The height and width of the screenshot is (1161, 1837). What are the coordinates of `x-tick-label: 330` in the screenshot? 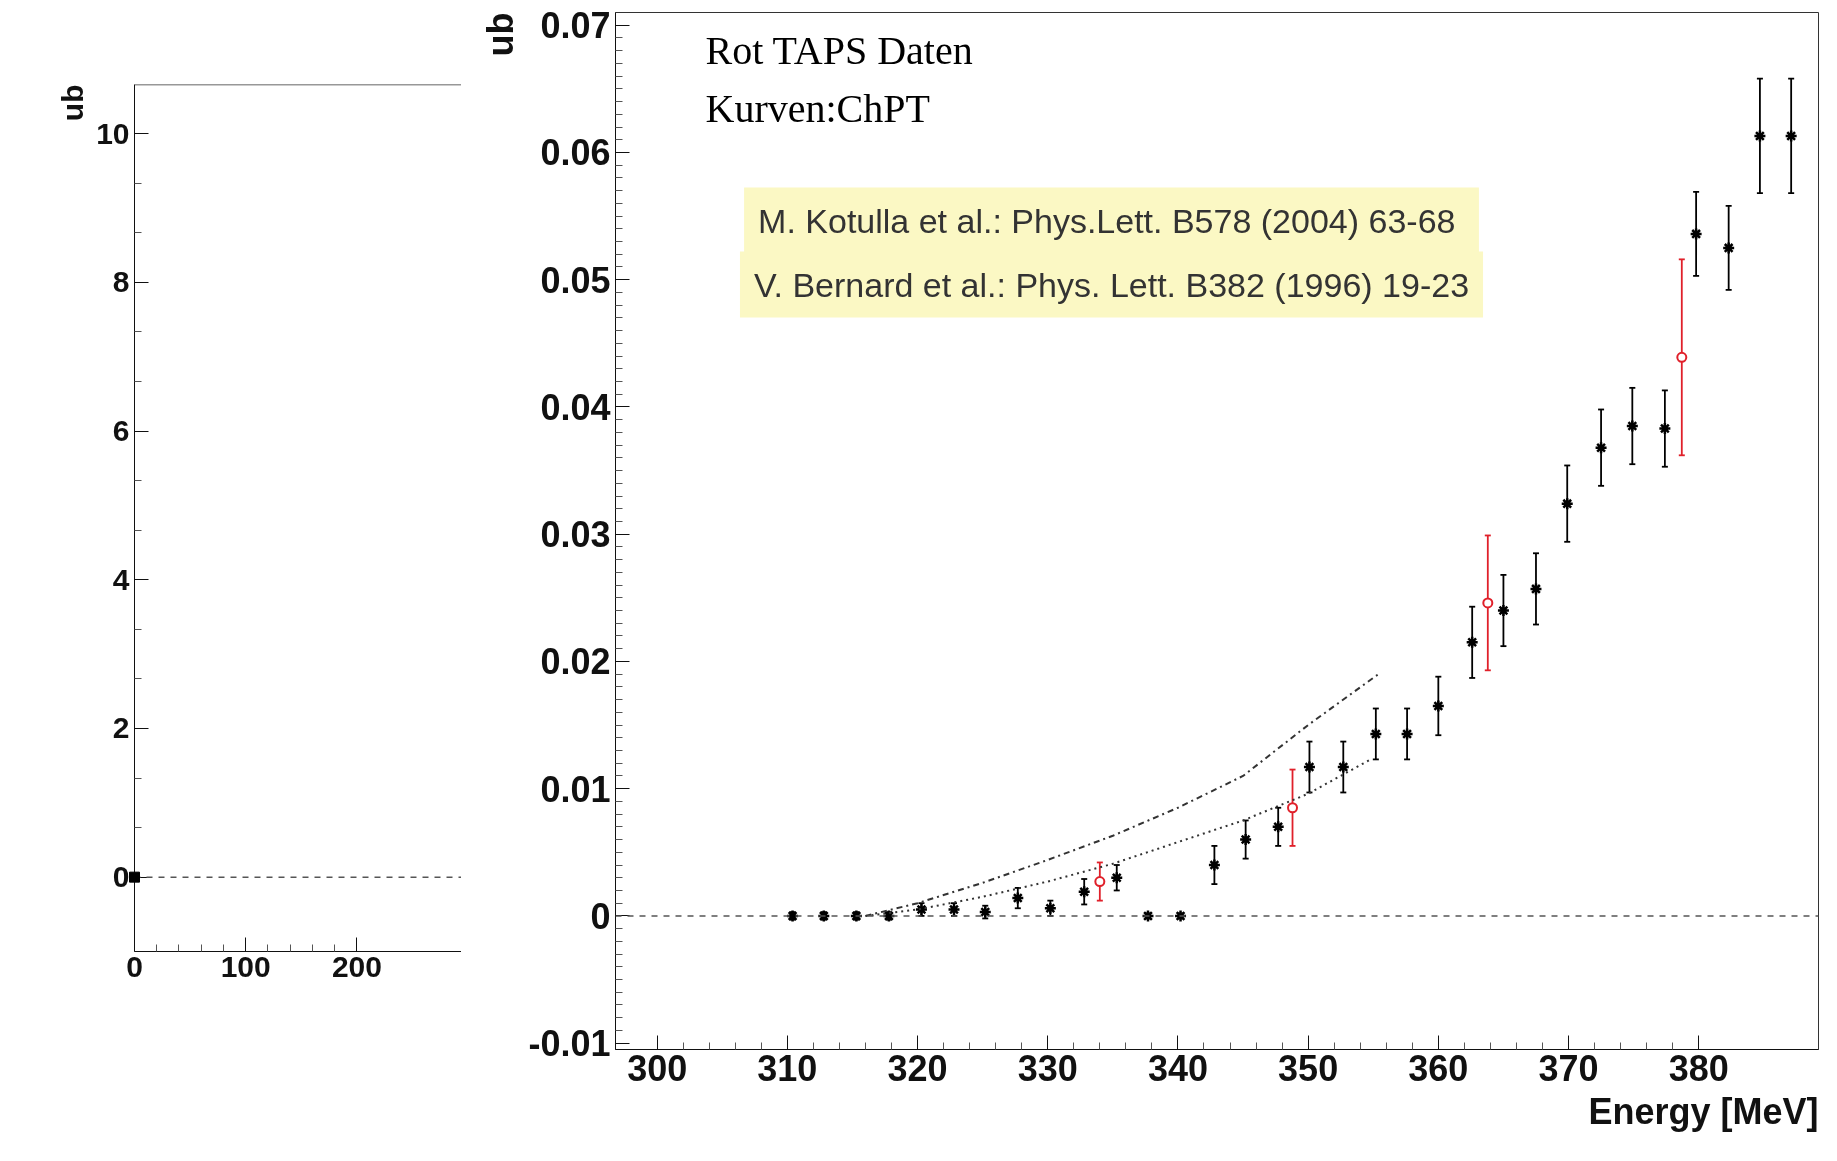 It's located at (1047, 1068).